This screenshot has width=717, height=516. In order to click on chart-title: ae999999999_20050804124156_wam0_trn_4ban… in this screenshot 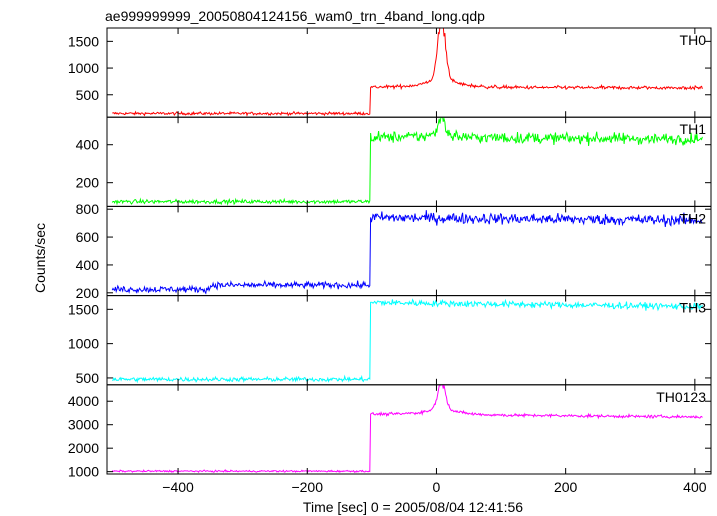, I will do `click(295, 16)`.